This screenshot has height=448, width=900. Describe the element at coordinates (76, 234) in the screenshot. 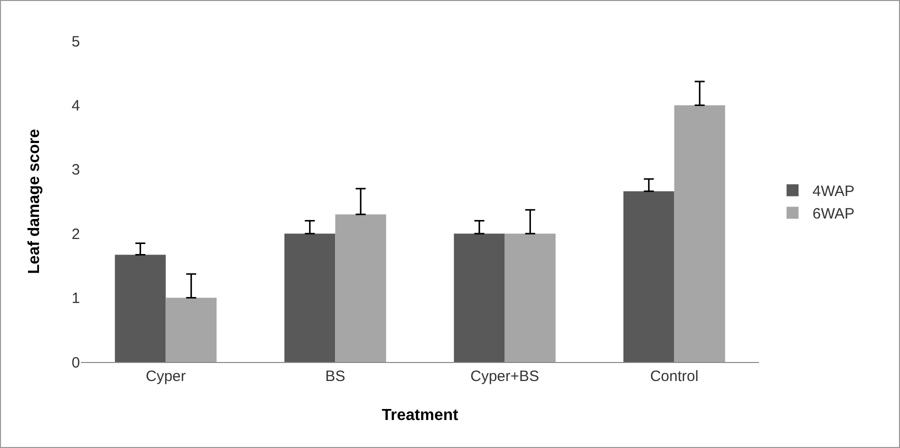

I see `y-tick-label: 2` at that location.